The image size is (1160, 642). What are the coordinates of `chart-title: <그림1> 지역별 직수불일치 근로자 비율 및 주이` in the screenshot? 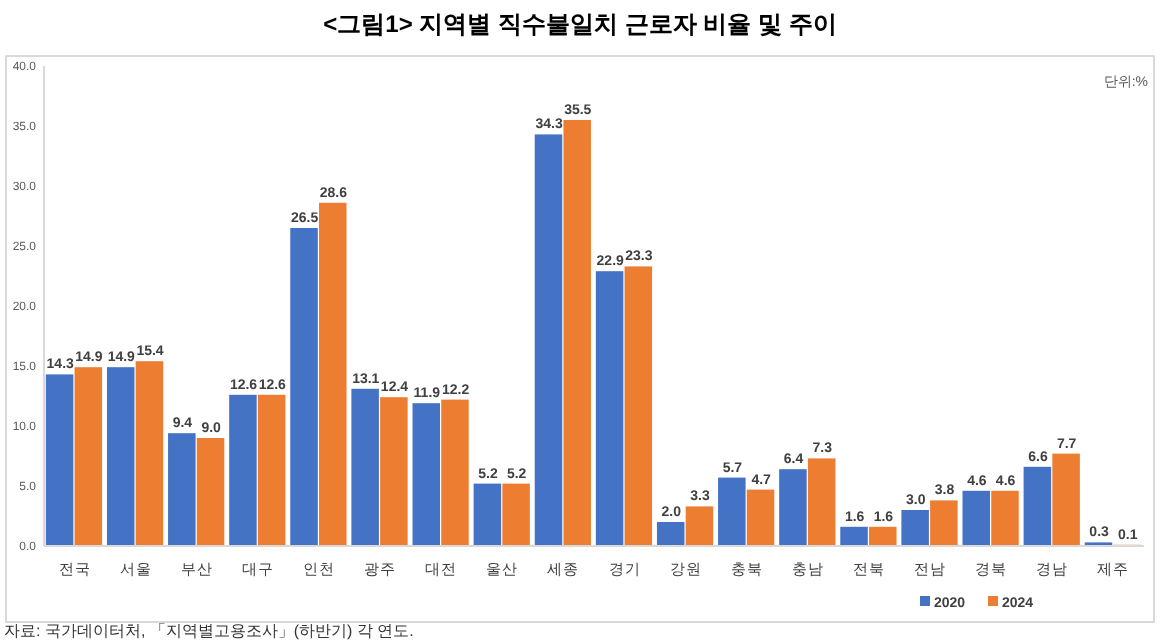 It's located at (580, 24).